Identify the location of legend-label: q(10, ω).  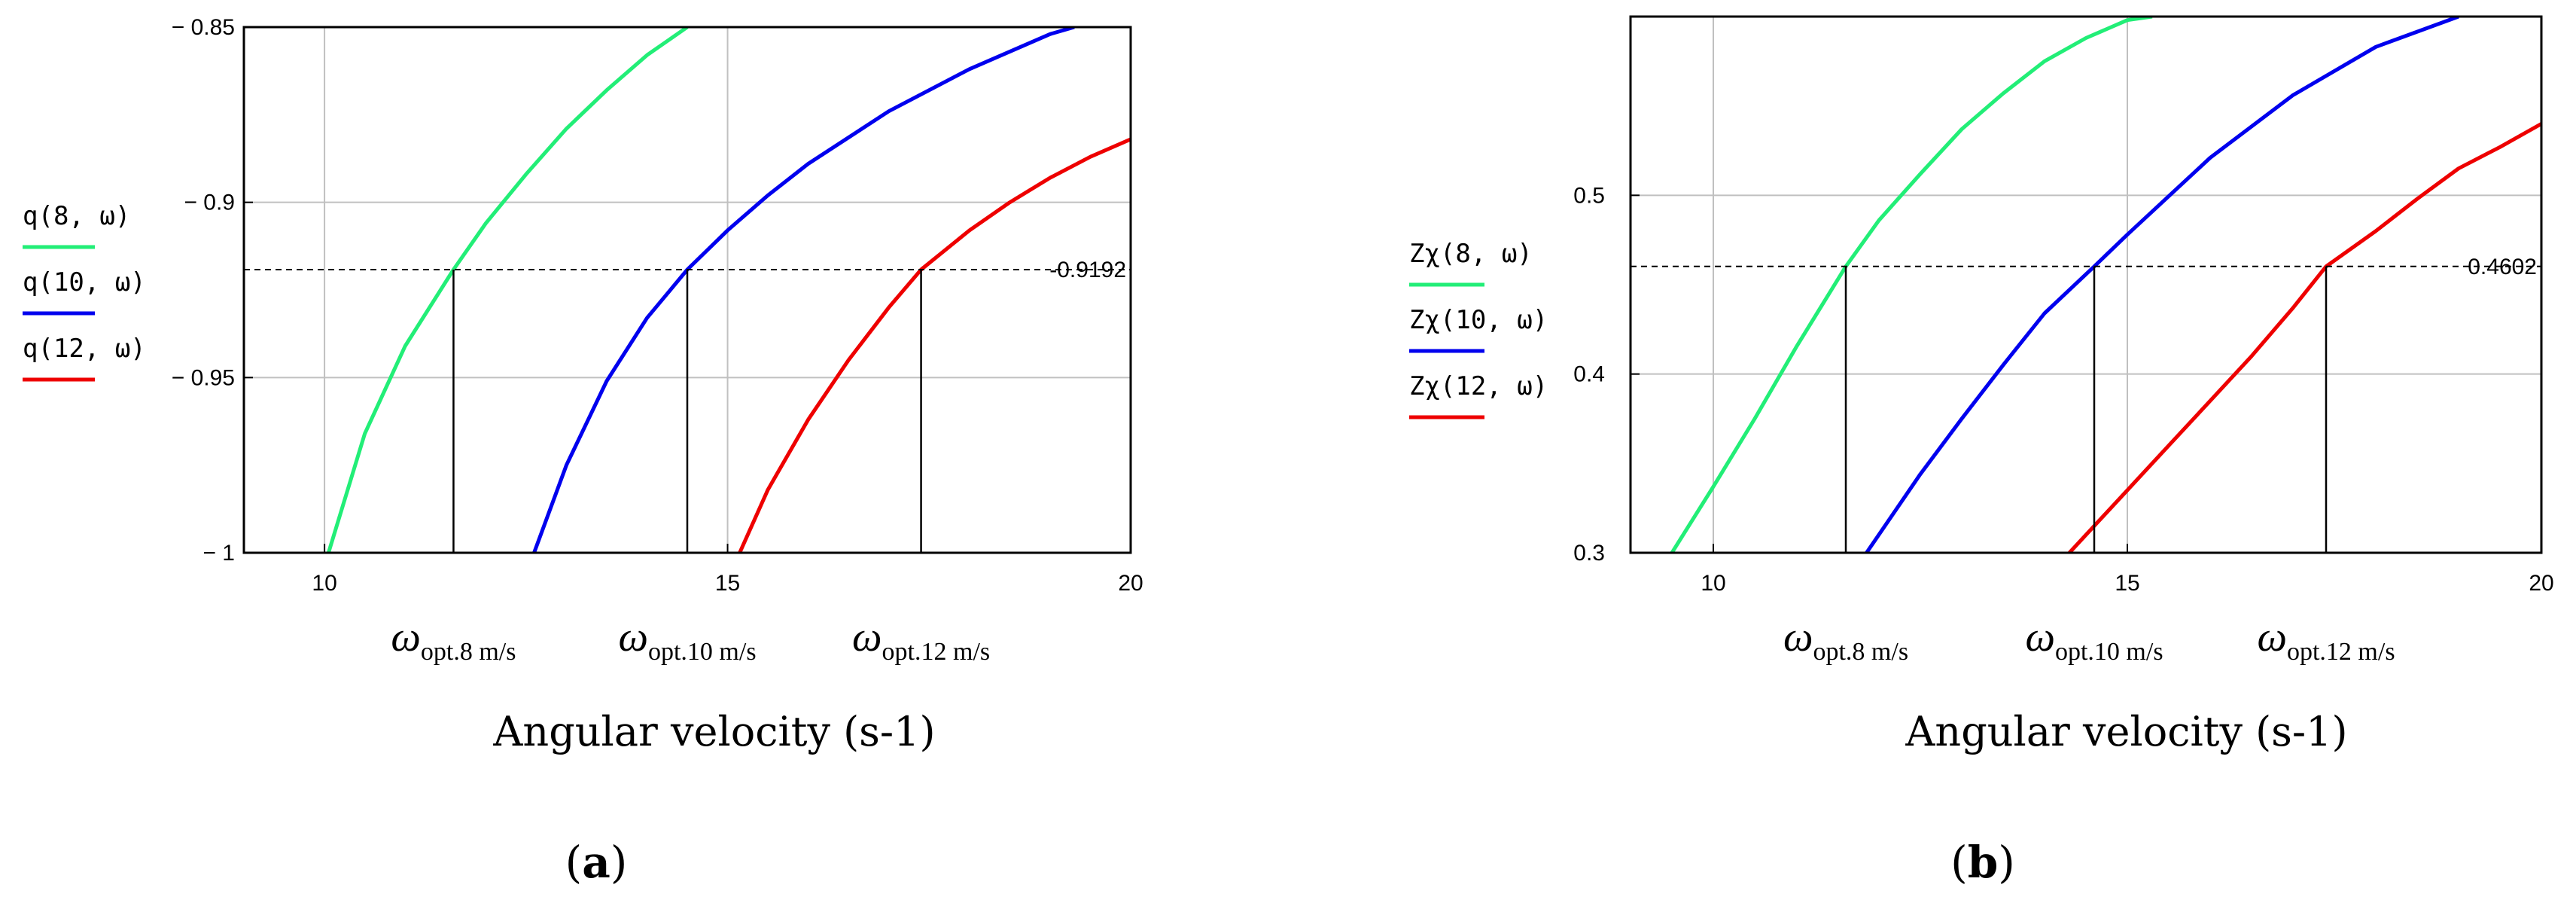
(85, 282).